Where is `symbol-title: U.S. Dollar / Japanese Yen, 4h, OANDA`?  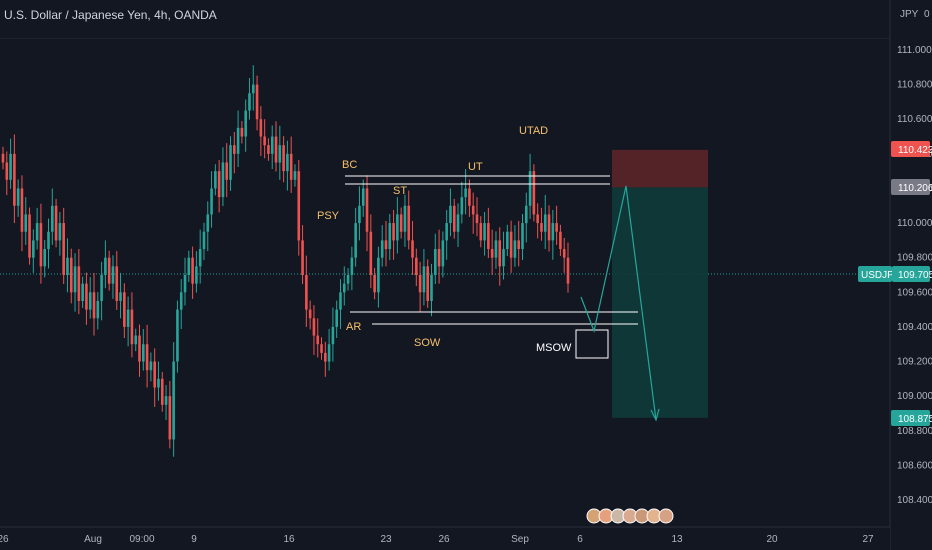 symbol-title: U.S. Dollar / Japanese Yen, 4h, OANDA is located at coordinates (110, 15).